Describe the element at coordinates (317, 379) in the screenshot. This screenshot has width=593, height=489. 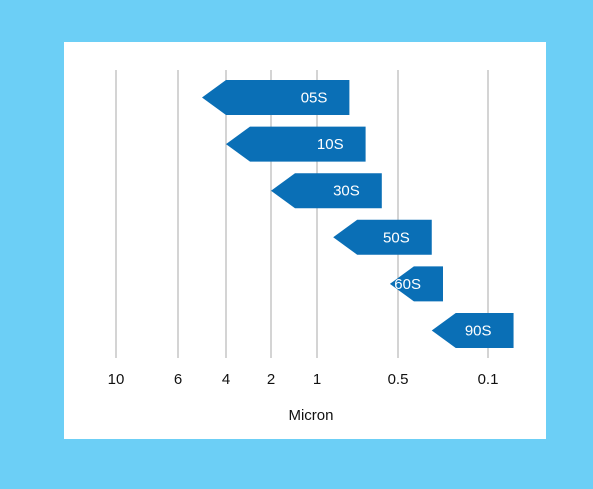
I see `x-tick-label: 1` at that location.